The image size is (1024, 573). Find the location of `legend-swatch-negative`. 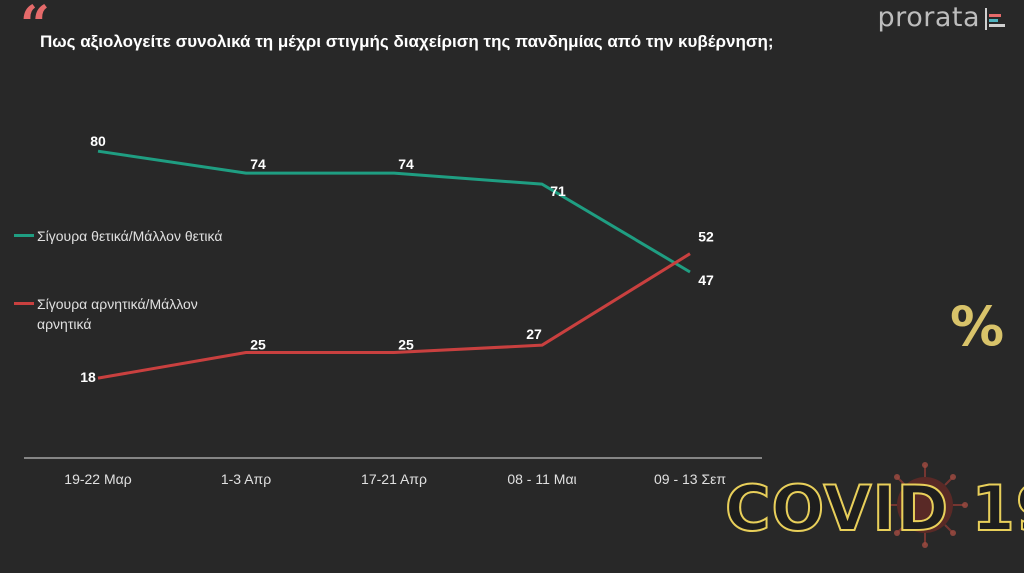

legend-swatch-negative is located at coordinates (24, 303).